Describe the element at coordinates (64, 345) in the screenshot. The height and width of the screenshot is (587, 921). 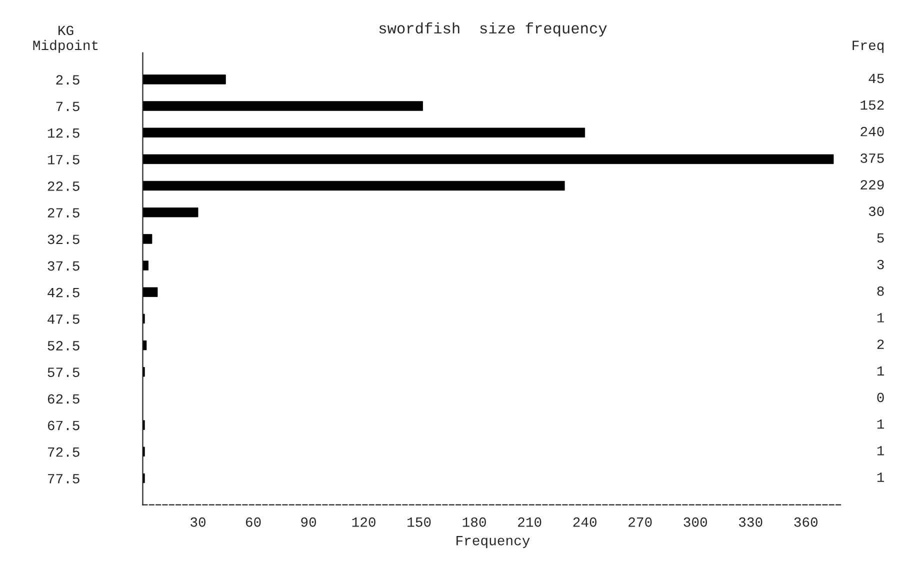
I see `y-tick-label: 52.5` at that location.